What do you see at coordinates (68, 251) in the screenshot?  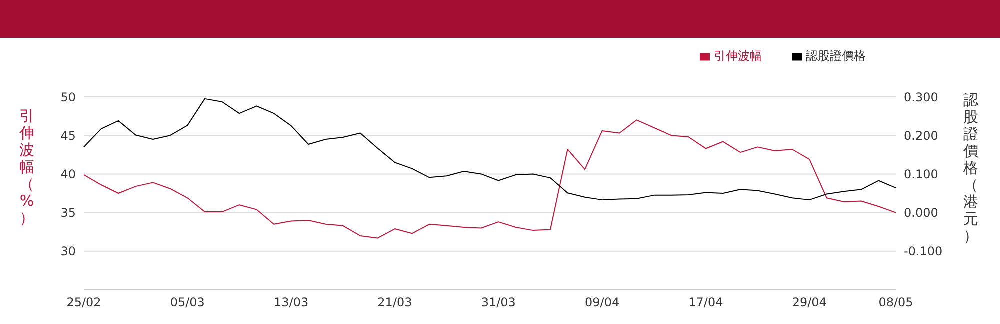 I see `y-tick-label: 30` at bounding box center [68, 251].